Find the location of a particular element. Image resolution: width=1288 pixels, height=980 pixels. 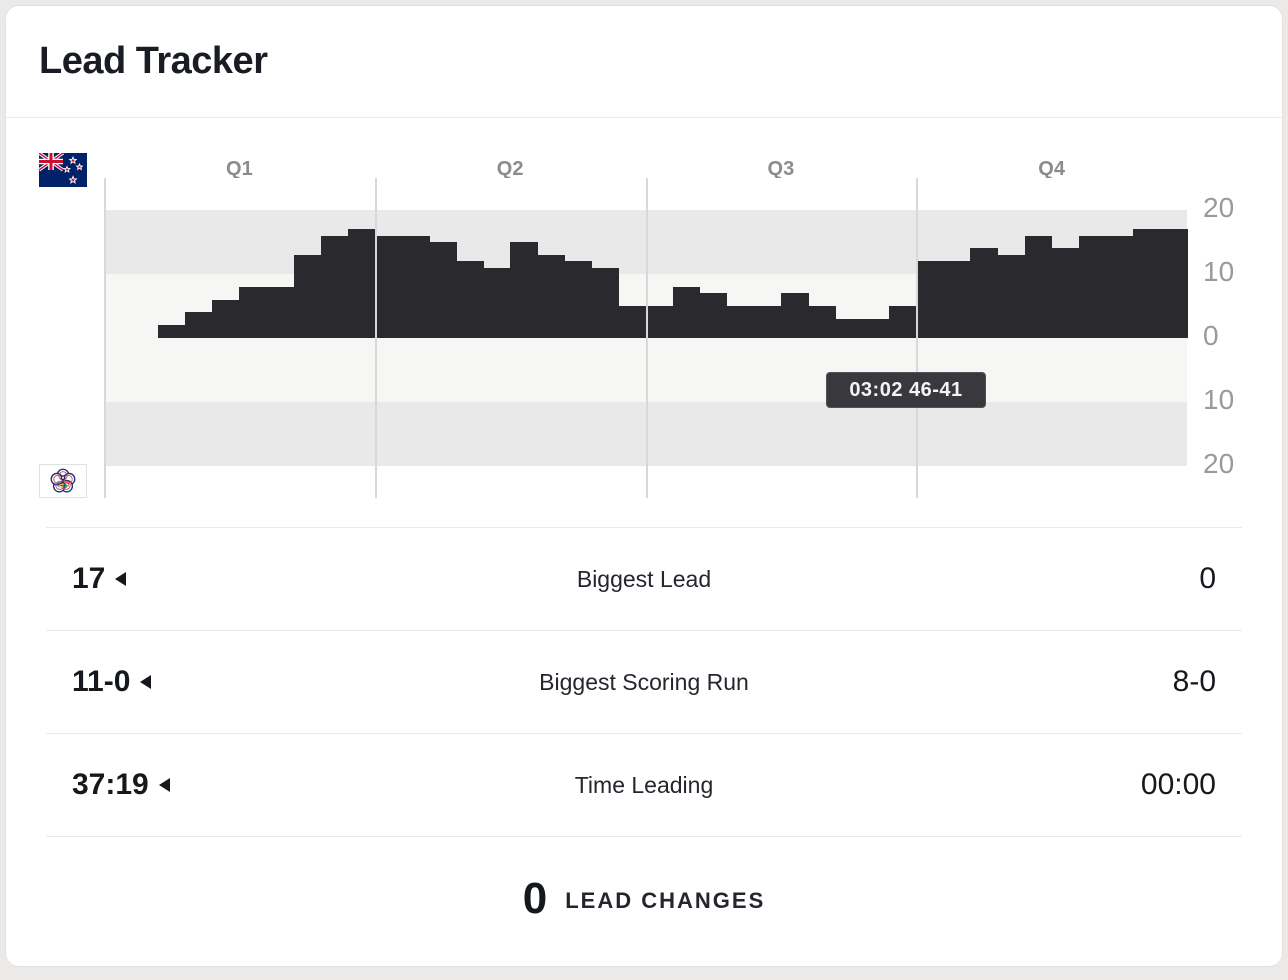

page-title: Lead Tracker is located at coordinates (153, 61).